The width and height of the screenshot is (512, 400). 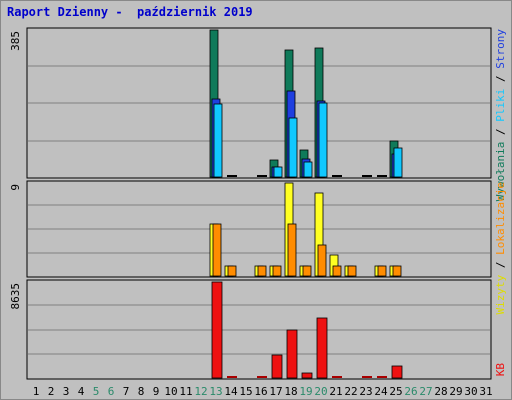 I want to click on x-tick-label-day-12: 12, so click(x=200, y=391).